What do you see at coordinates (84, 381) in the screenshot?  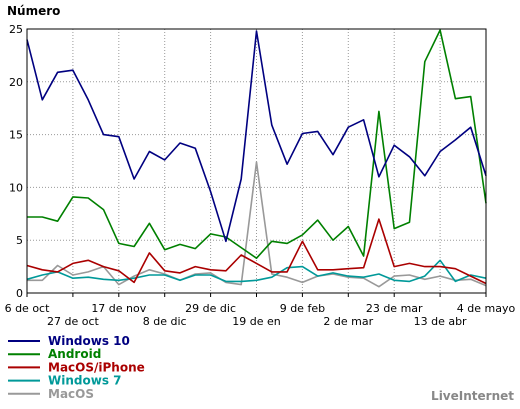 I see `legend-label-windows-7: Windows 7` at bounding box center [84, 381].